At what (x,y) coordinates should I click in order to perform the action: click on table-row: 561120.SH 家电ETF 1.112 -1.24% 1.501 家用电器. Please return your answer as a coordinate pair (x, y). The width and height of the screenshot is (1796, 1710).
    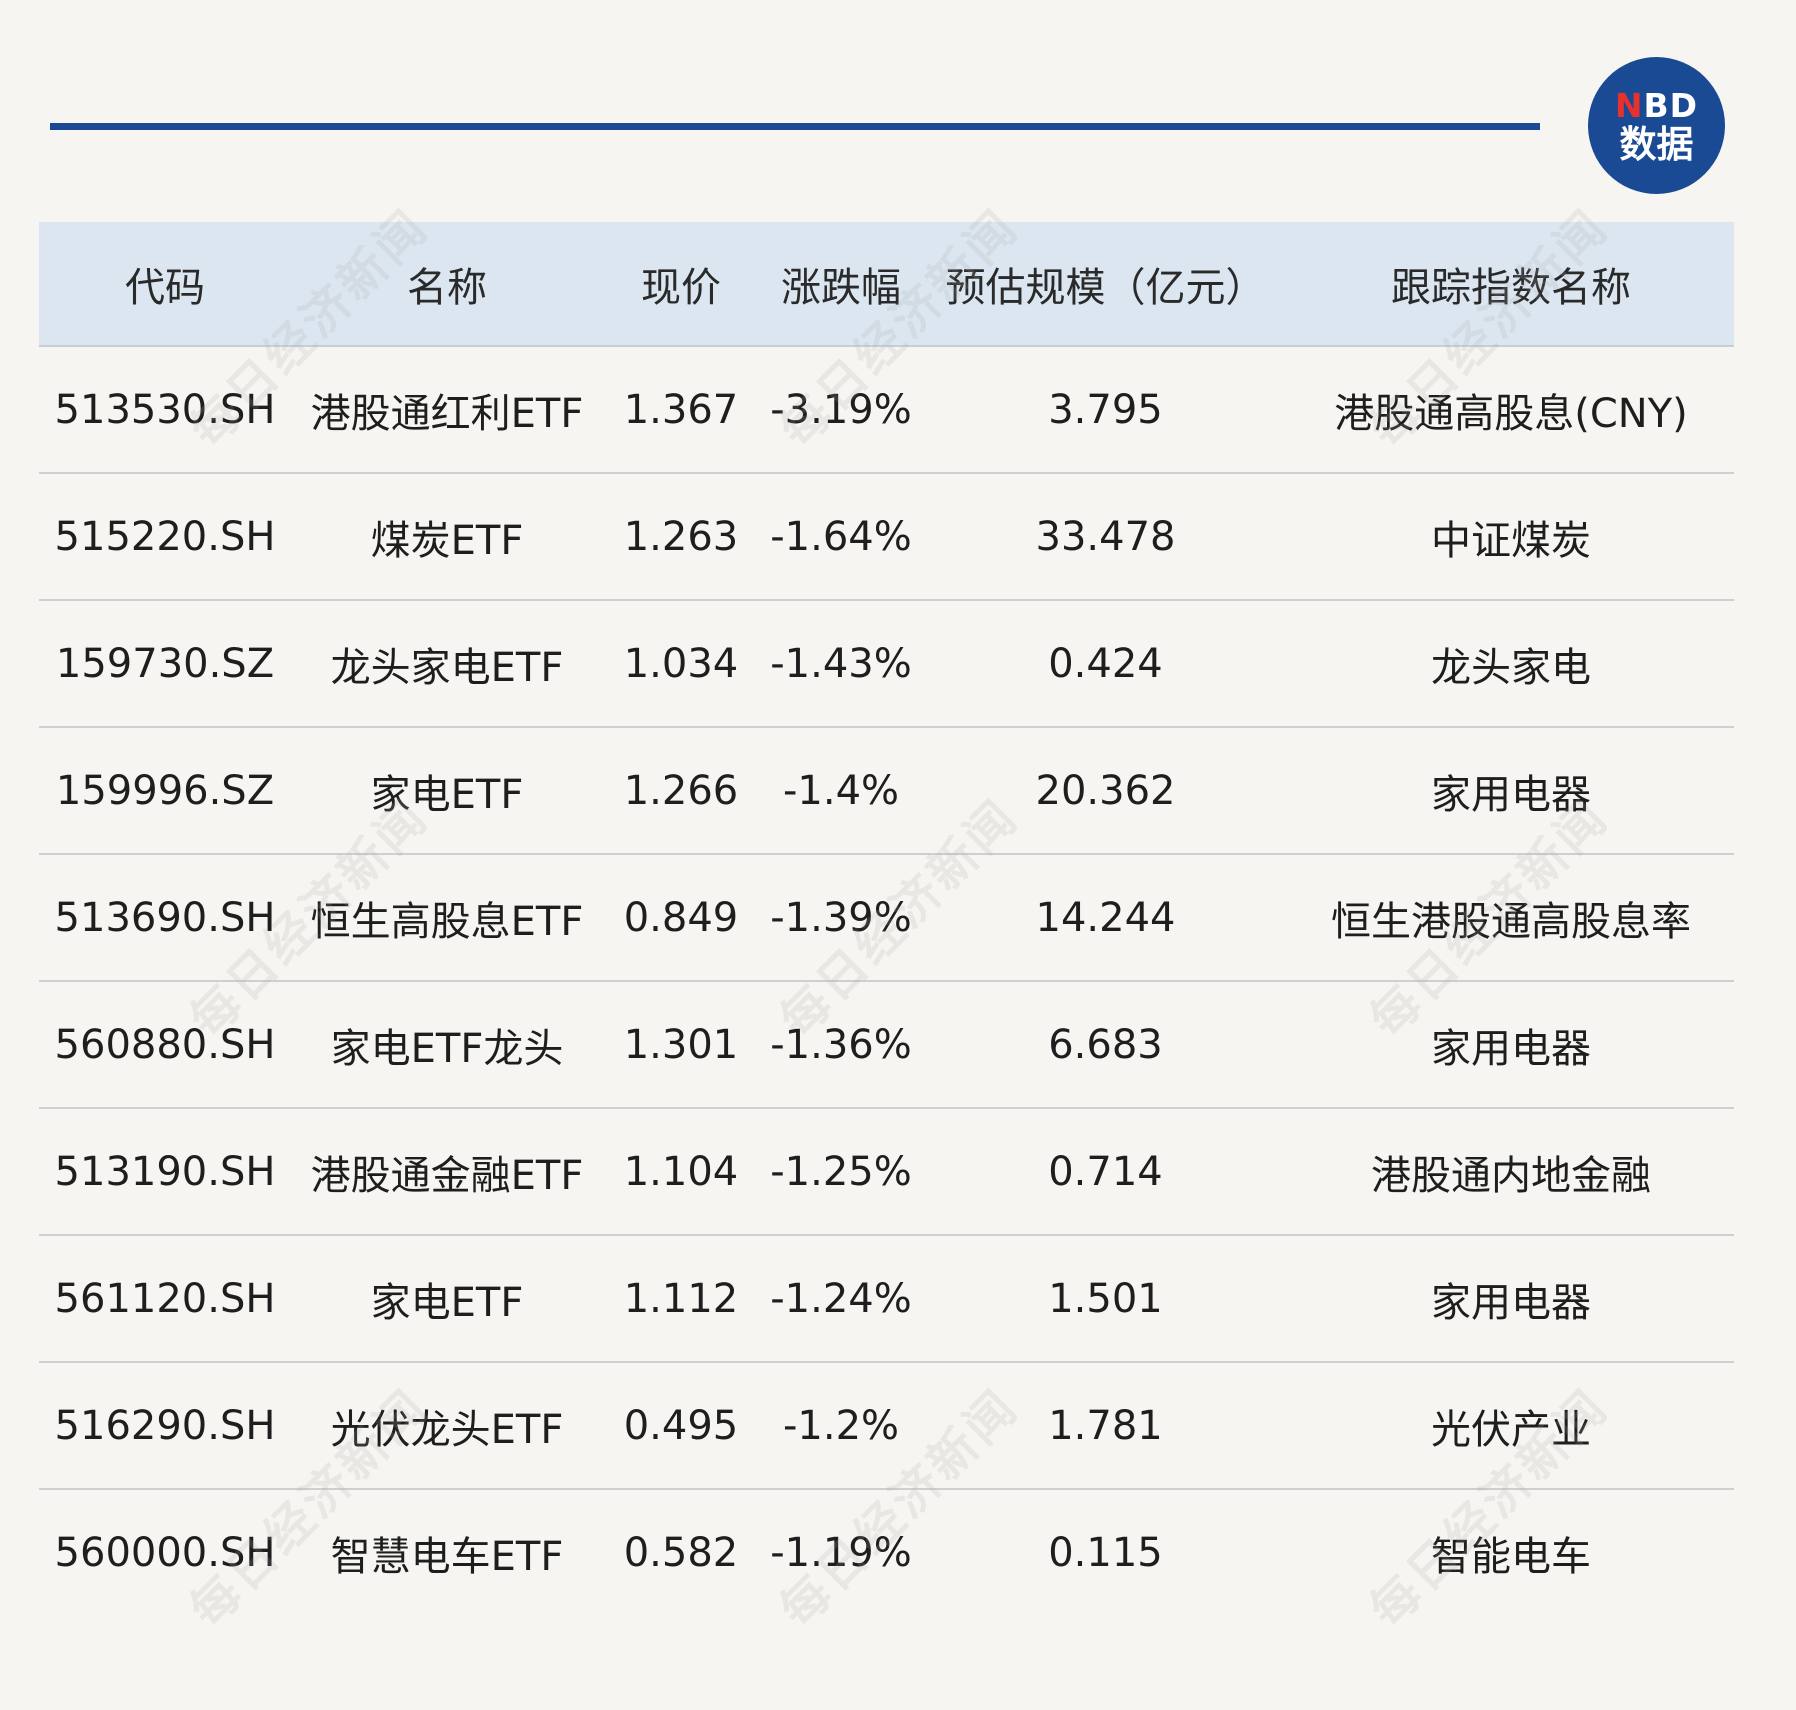
    Looking at the image, I should click on (886, 1299).